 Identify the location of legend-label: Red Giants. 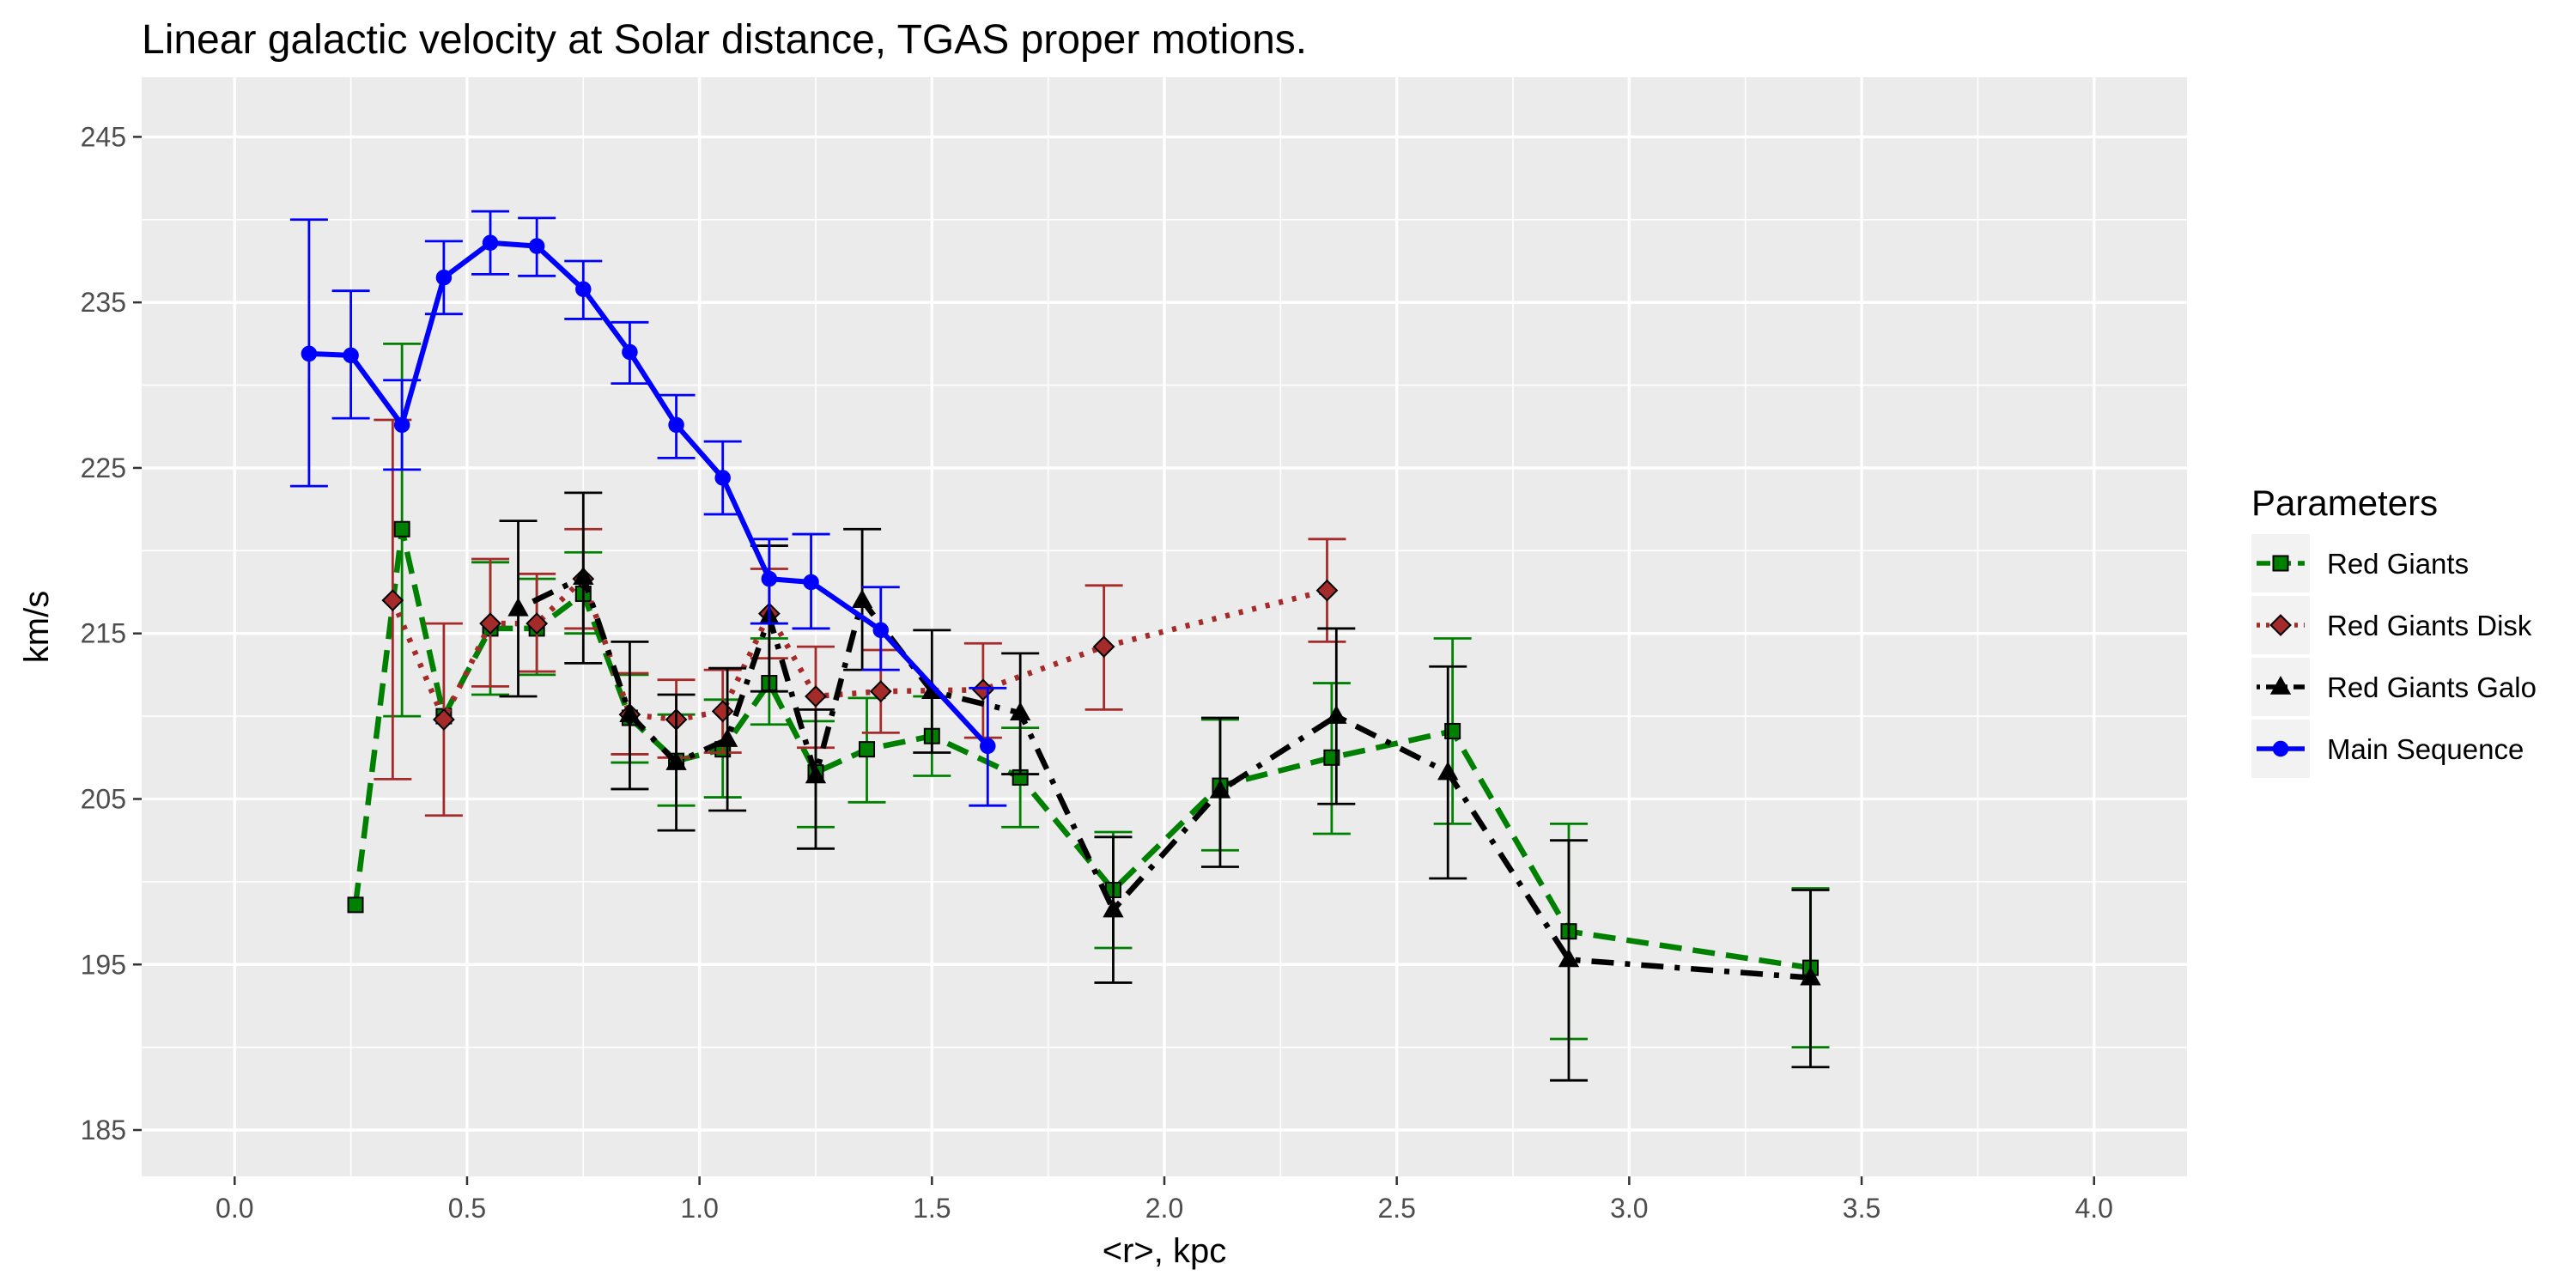
(2398, 564).